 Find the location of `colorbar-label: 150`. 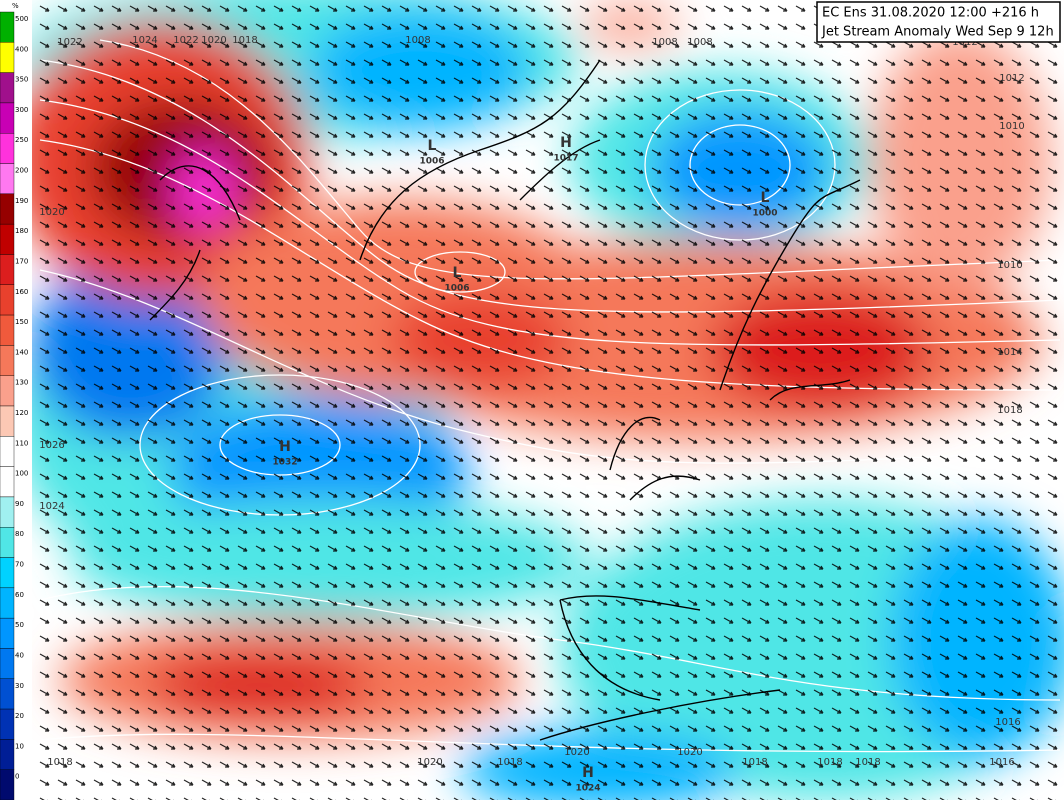

colorbar-label: 150 is located at coordinates (21, 322).